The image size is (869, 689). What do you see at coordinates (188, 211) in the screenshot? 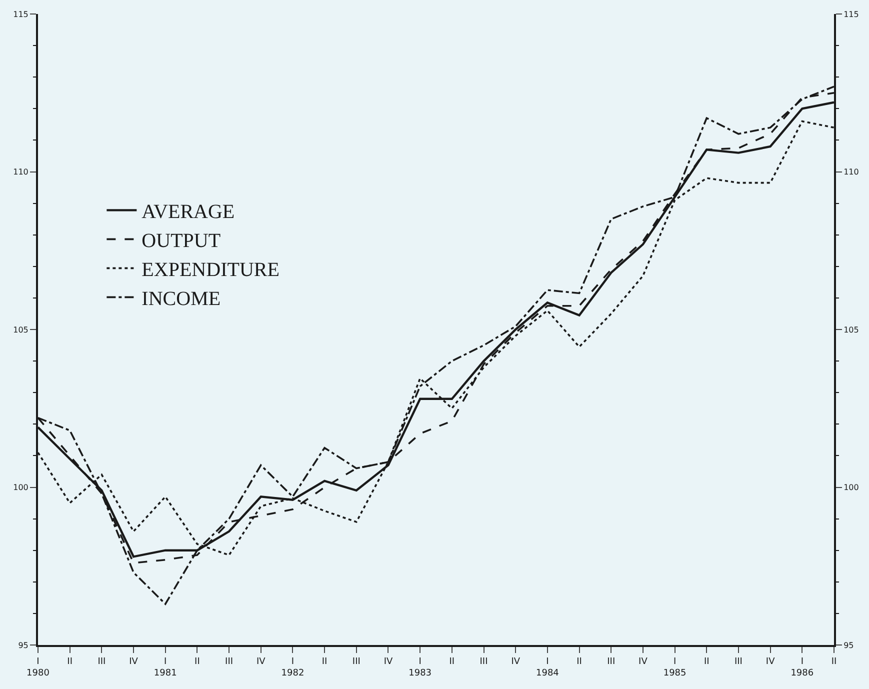
I see `legend-label: AVERAGE` at bounding box center [188, 211].